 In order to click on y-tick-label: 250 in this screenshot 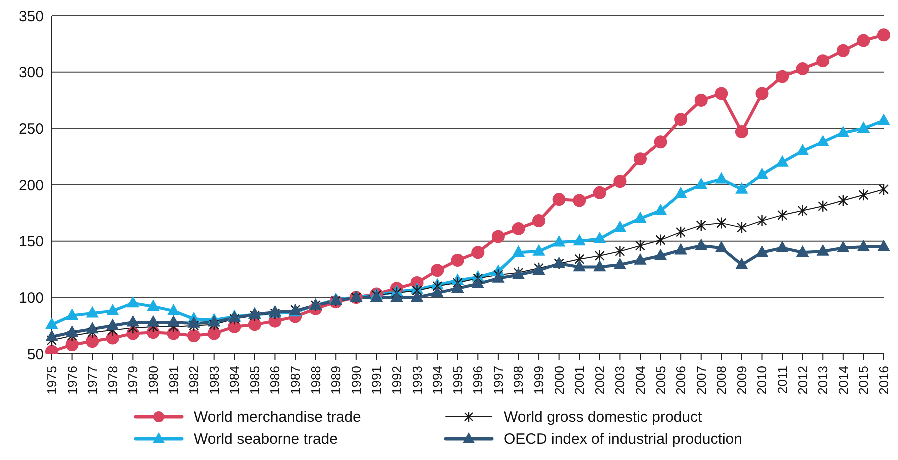, I will do `click(31, 129)`.